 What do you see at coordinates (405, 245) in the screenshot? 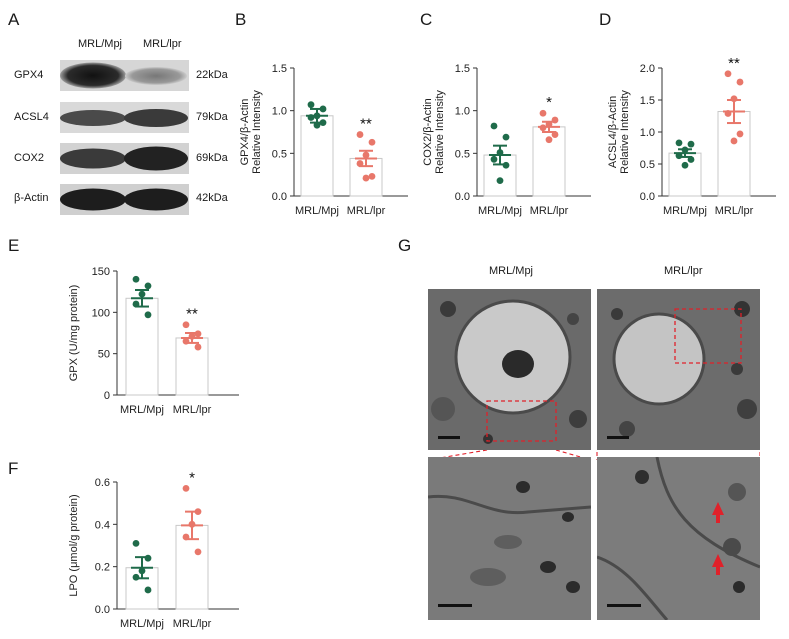
I see `panel-letter-g: G` at bounding box center [405, 245].